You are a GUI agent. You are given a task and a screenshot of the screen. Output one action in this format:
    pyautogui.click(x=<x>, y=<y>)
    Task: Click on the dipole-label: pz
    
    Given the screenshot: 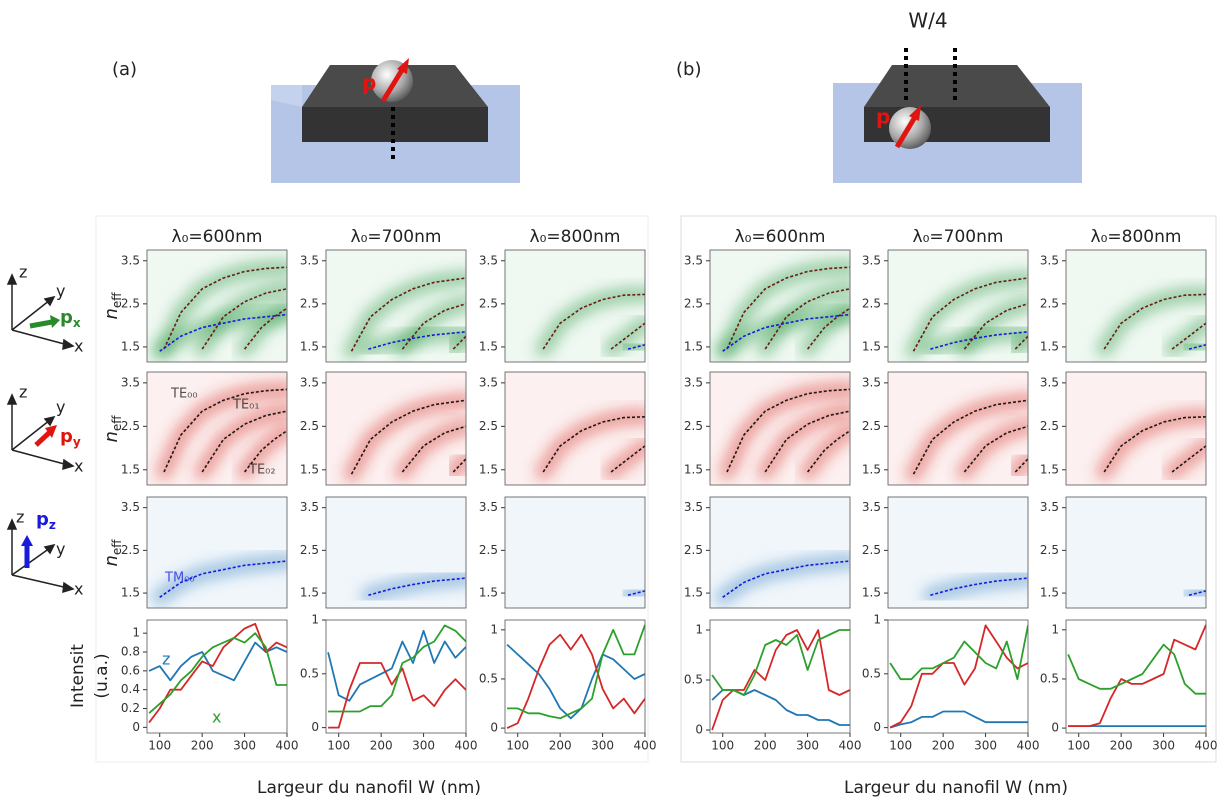 What is the action you would take?
    pyautogui.click(x=46, y=520)
    